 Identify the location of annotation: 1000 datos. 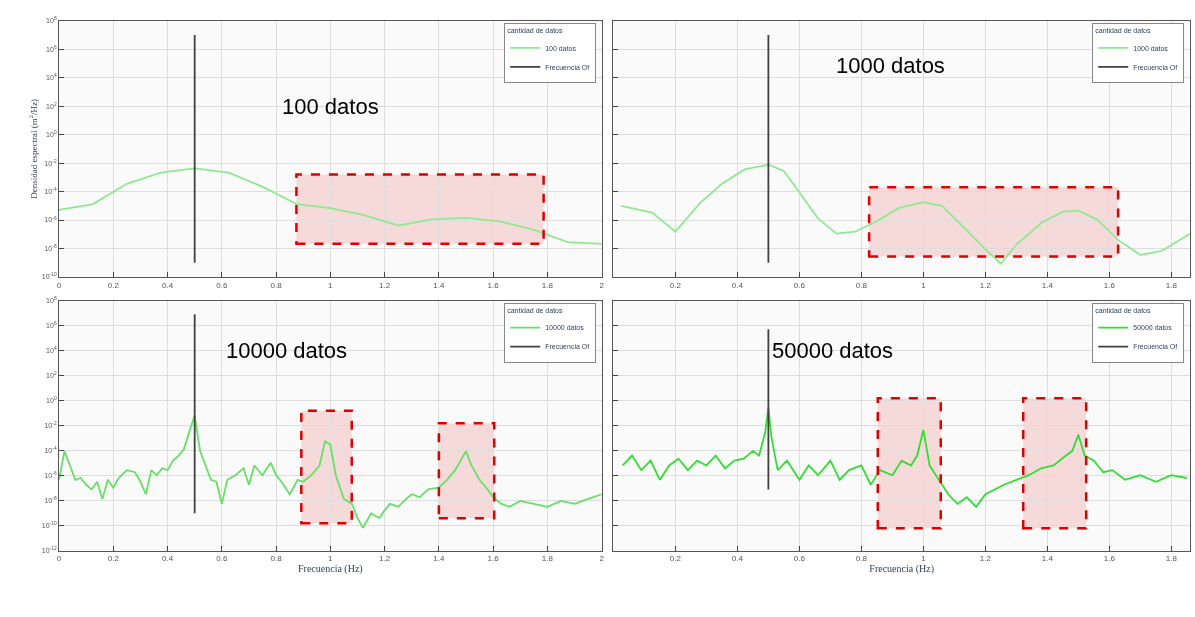
(890, 65).